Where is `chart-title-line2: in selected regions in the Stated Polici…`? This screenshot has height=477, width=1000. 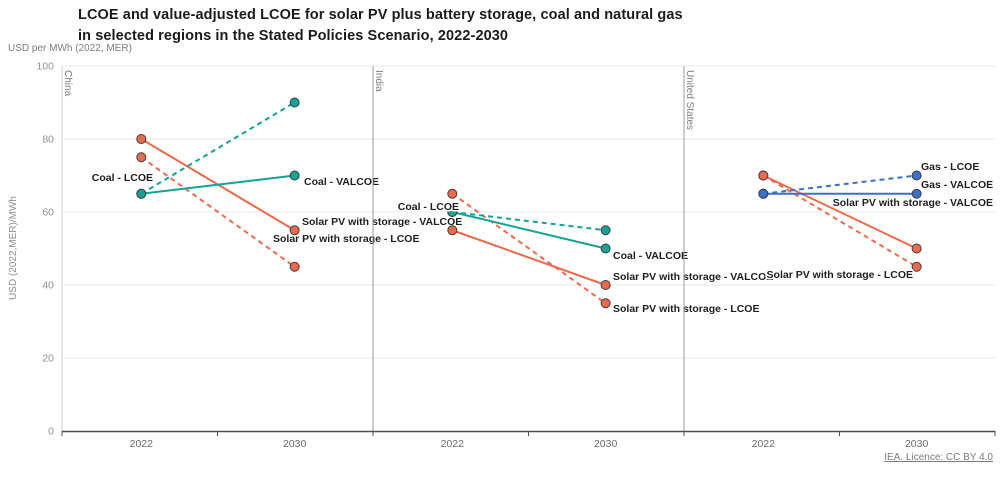 chart-title-line2: in selected regions in the Stated Polici… is located at coordinates (293, 36).